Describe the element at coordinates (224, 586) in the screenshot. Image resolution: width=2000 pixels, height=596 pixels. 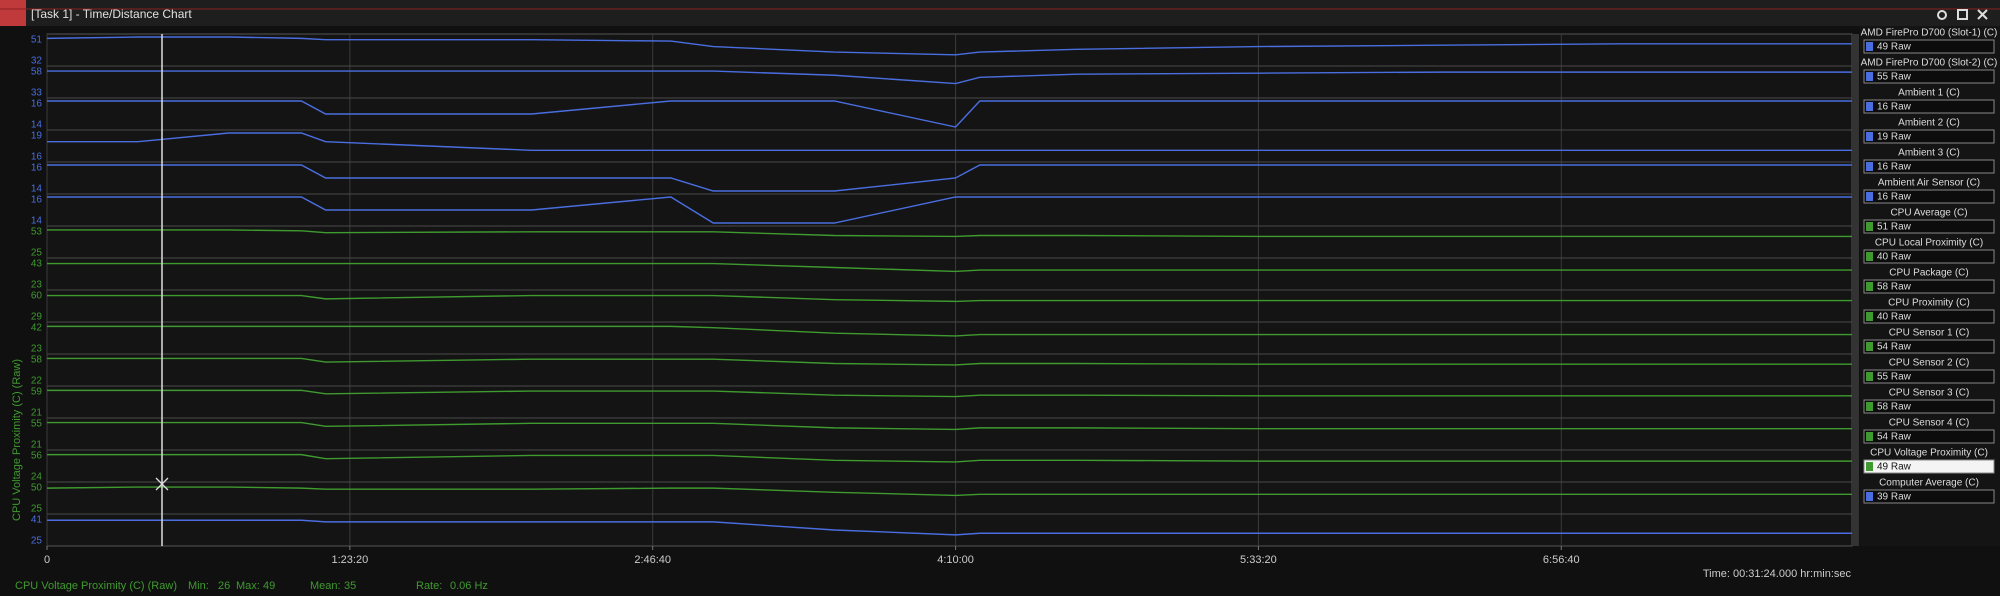
I see `status-min: 26` at that location.